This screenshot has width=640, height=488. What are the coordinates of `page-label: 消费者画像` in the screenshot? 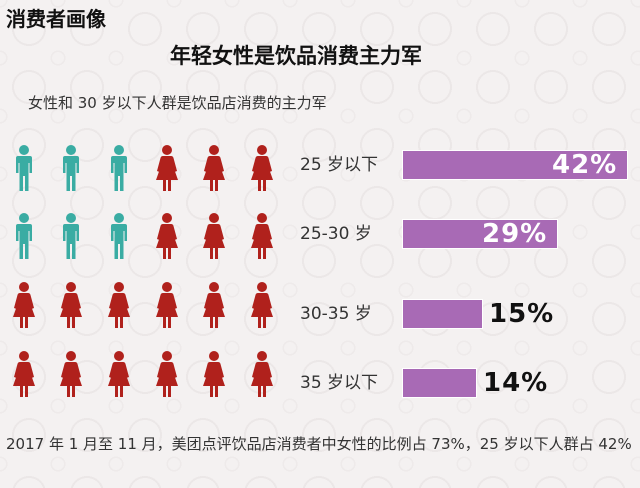 It's located at (56, 19).